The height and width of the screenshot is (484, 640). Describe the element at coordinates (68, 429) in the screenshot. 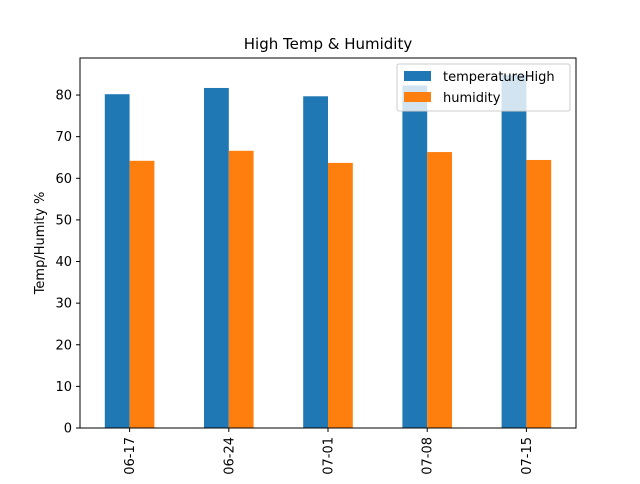

I see `y-tick-label: 0` at that location.